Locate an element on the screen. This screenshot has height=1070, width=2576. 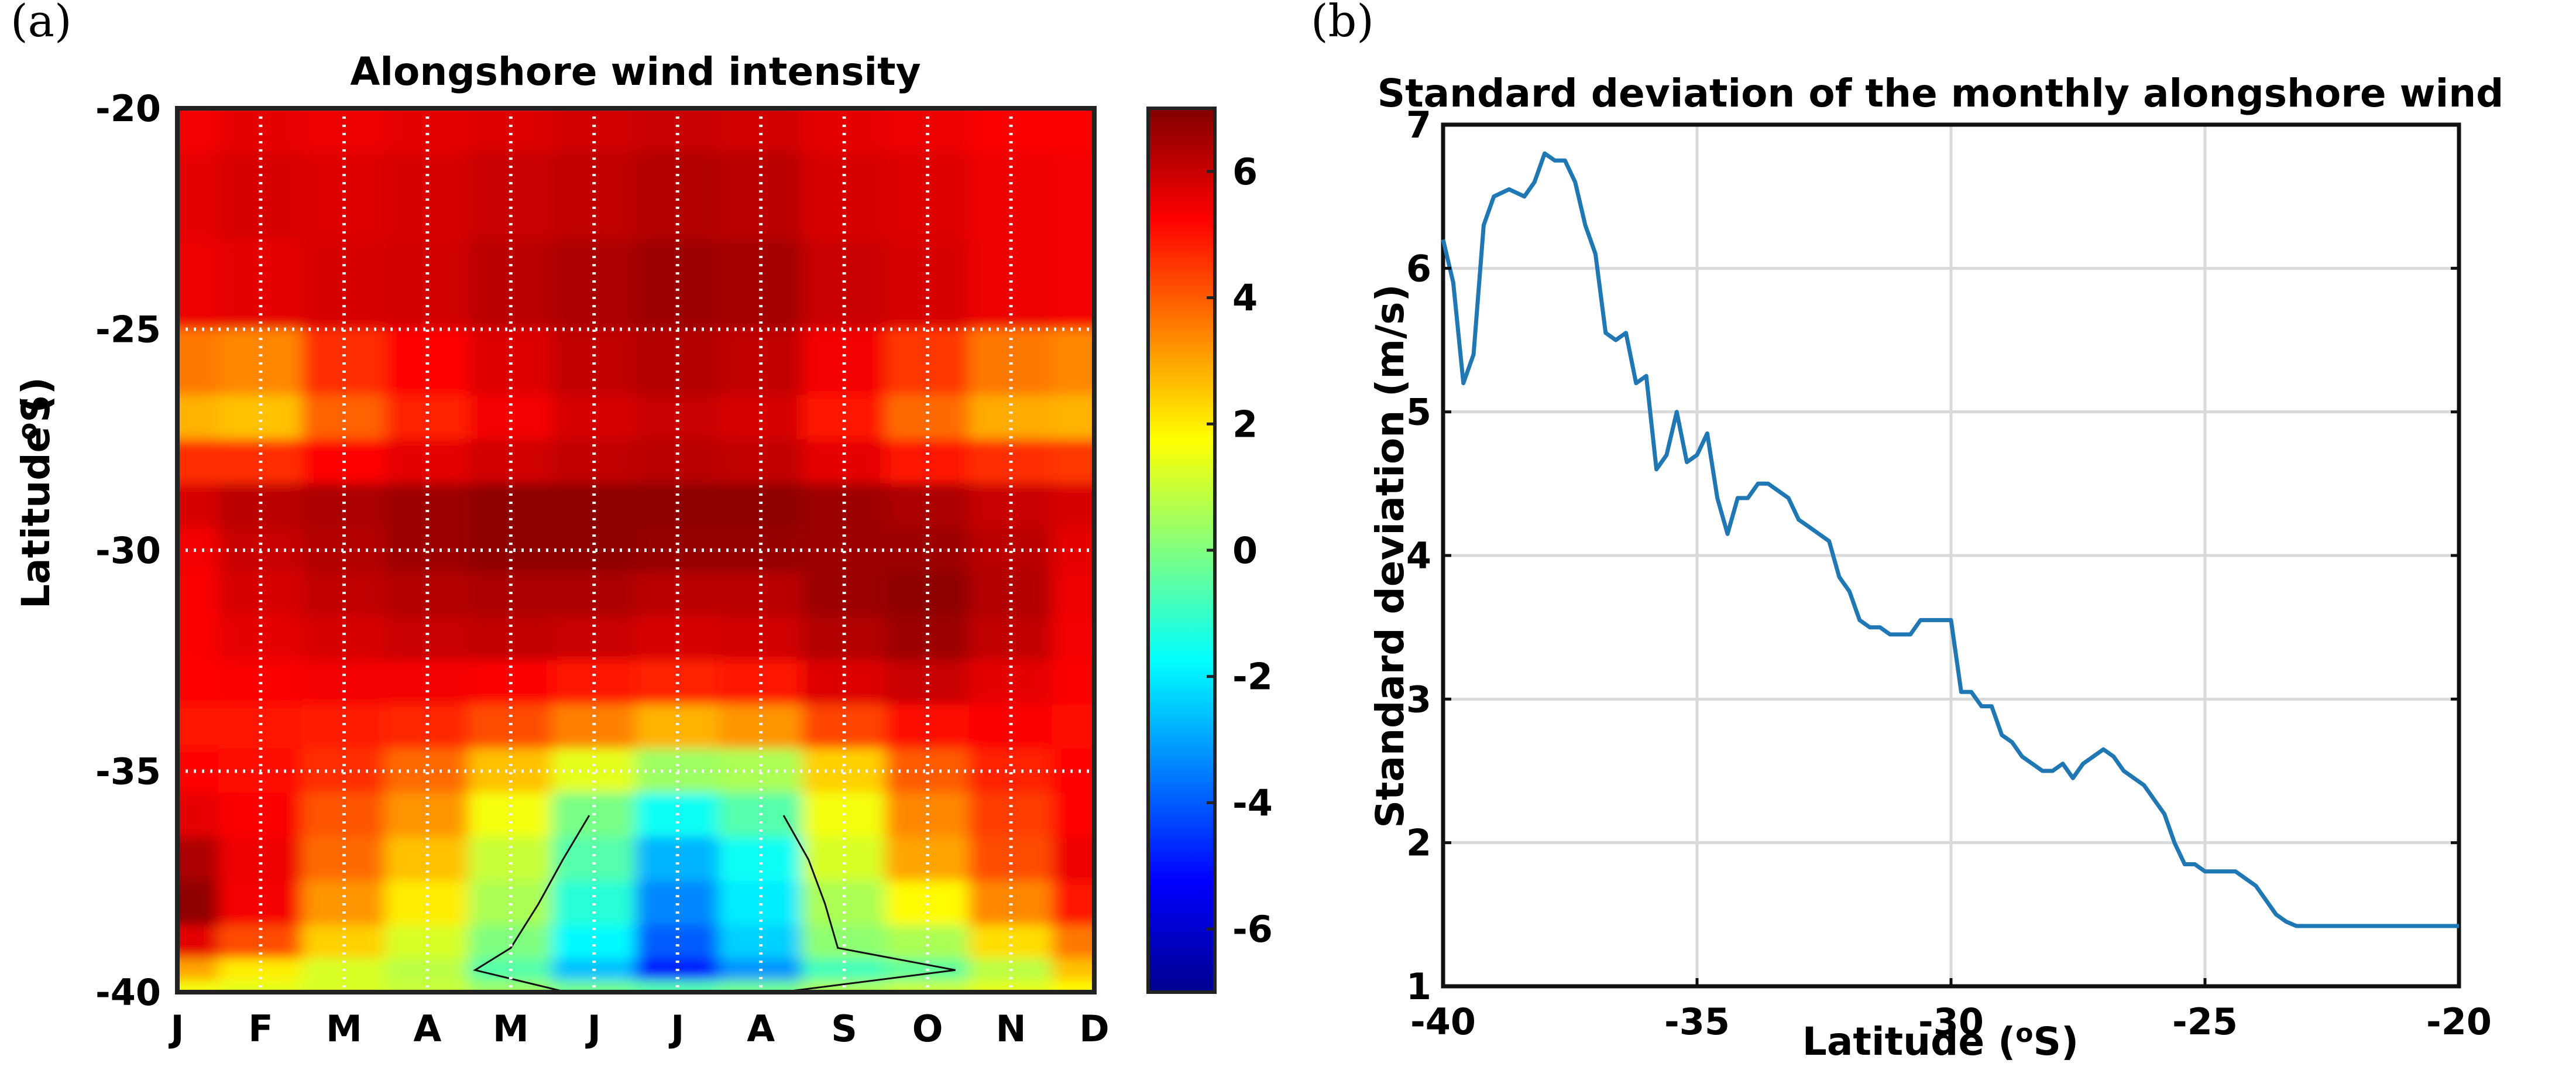
line-x-label-unit: S) is located at coordinates (2056, 1041).